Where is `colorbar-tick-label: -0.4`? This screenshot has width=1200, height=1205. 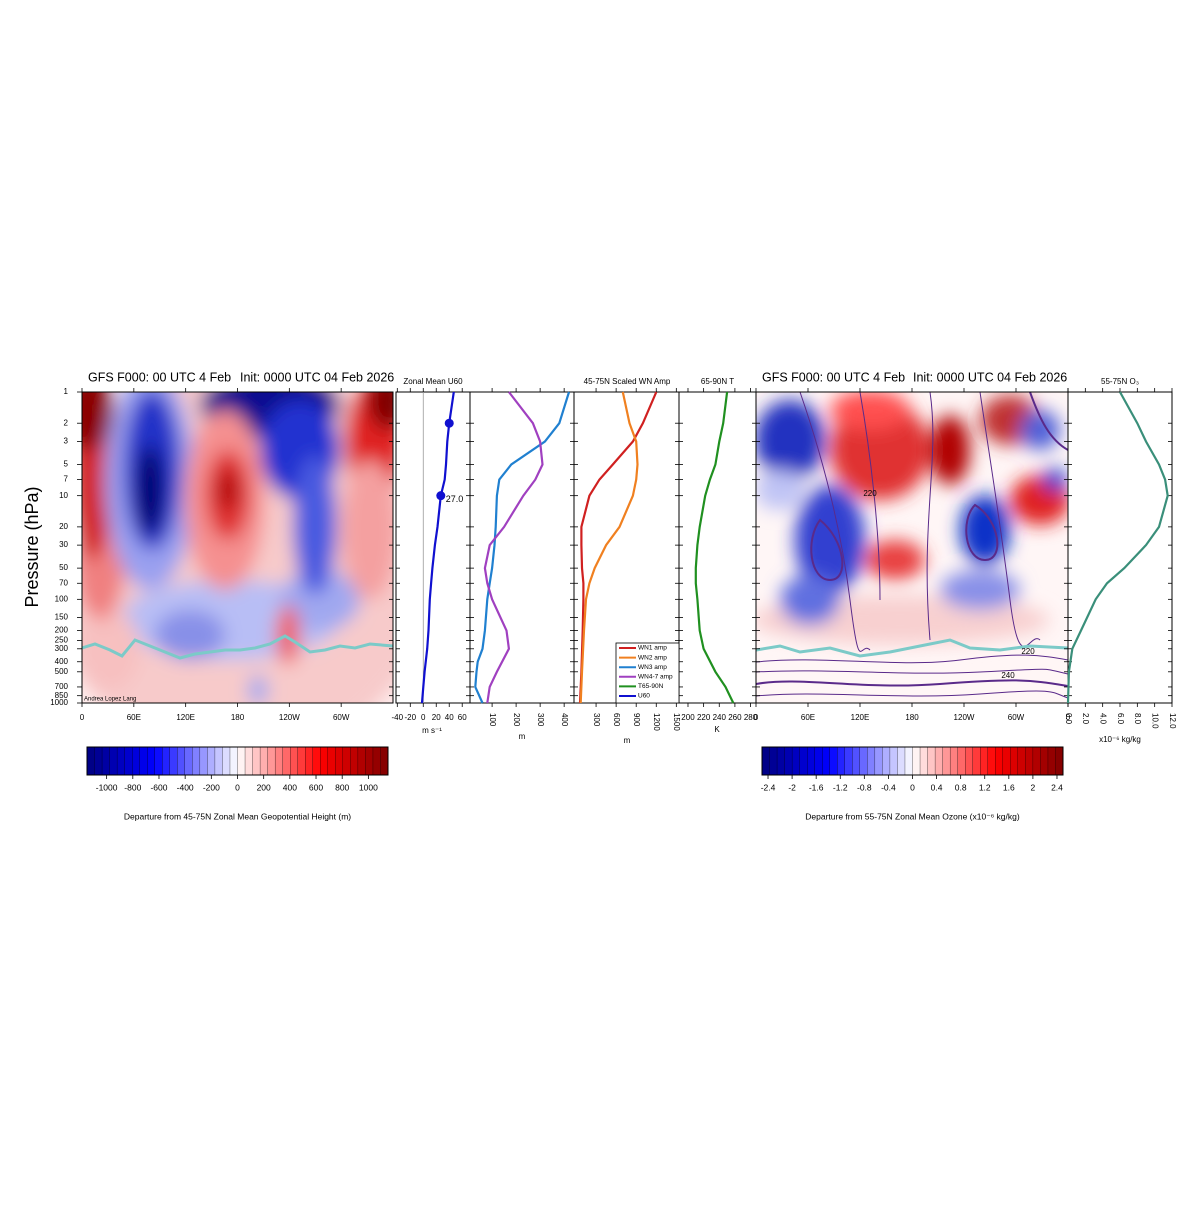
colorbar-tick-label: -0.4 is located at coordinates (888, 787).